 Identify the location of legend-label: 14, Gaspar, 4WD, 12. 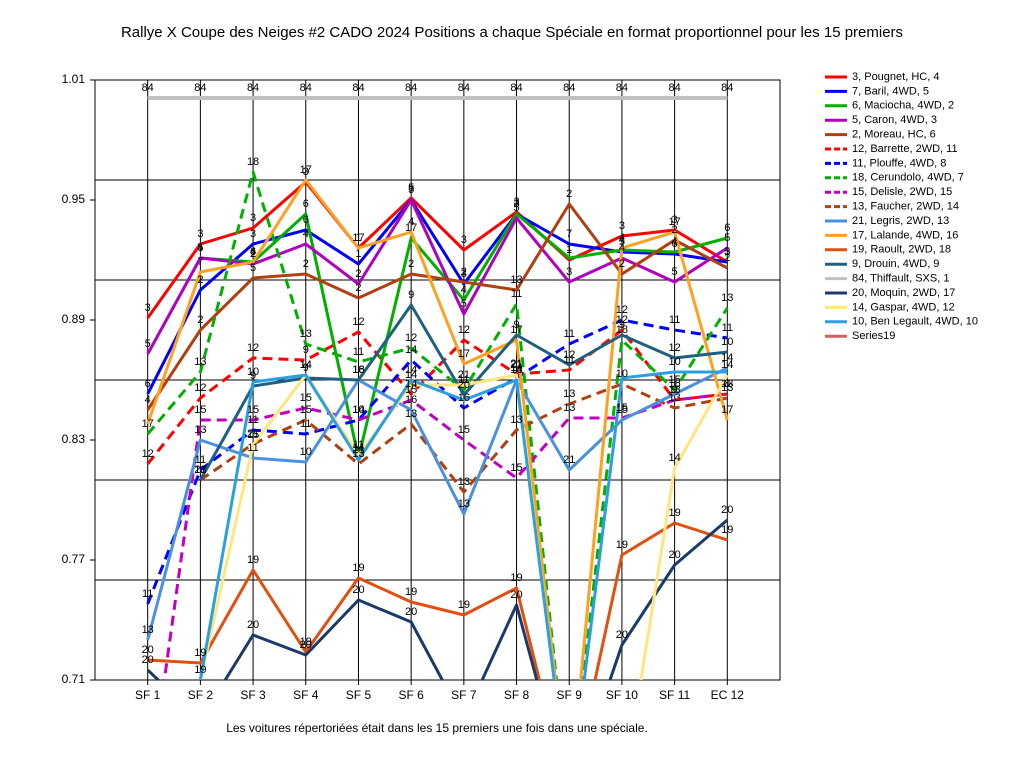
(903, 307).